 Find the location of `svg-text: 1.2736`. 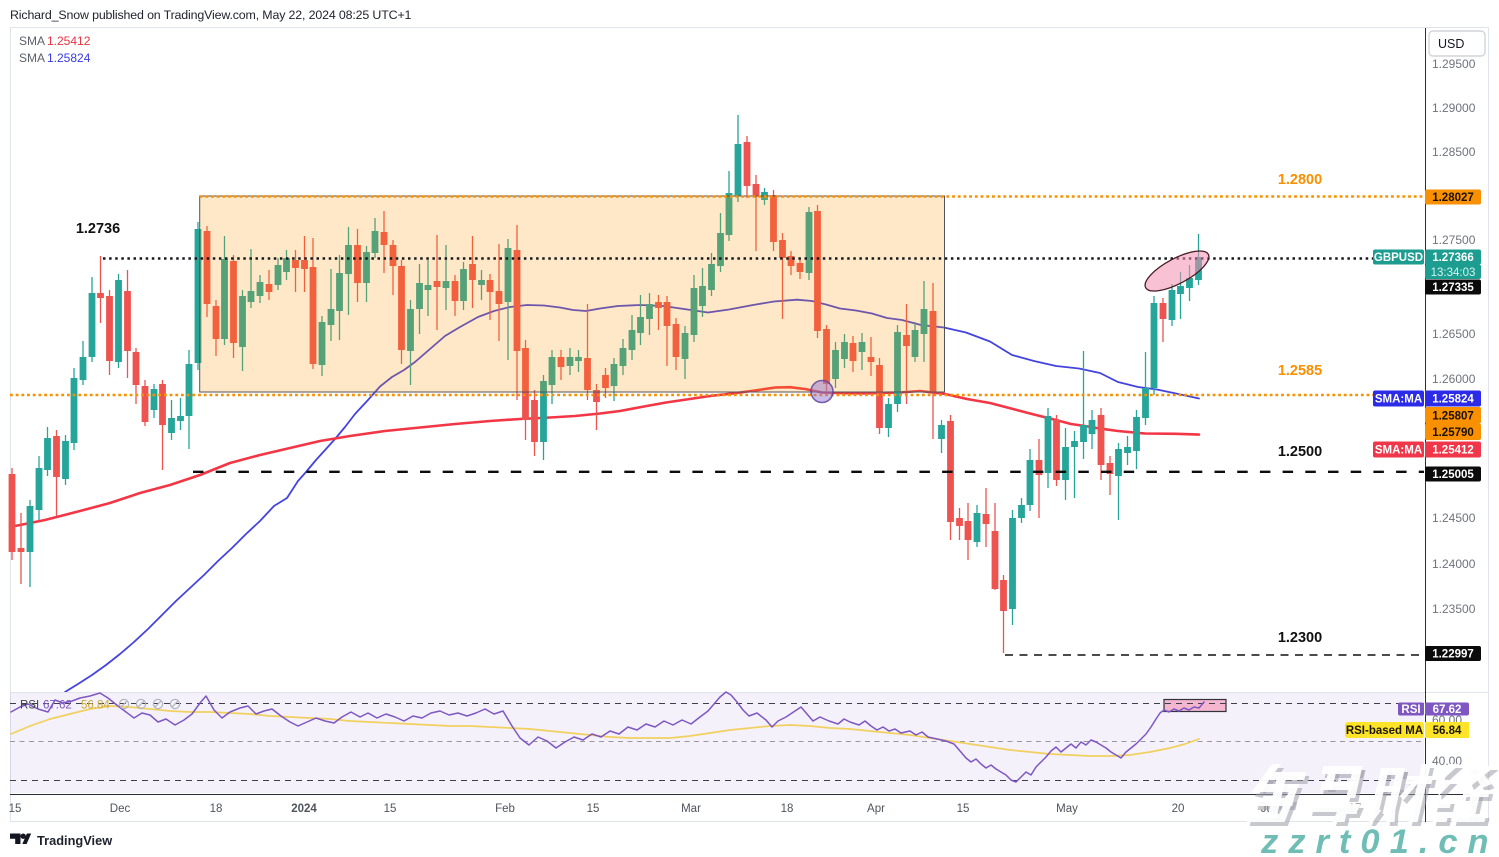

svg-text: 1.2736 is located at coordinates (98, 229).